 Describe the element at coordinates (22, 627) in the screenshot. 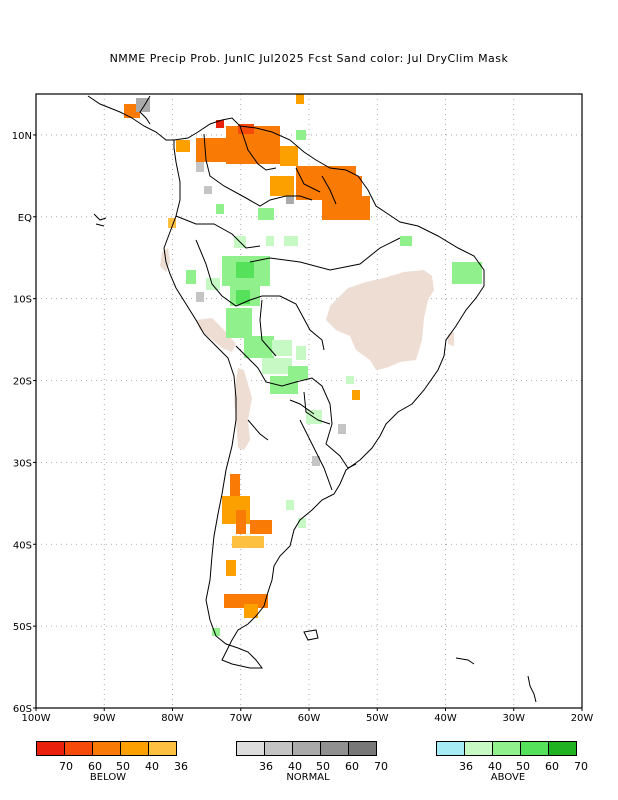

I see `latitude-label: 50S` at that location.